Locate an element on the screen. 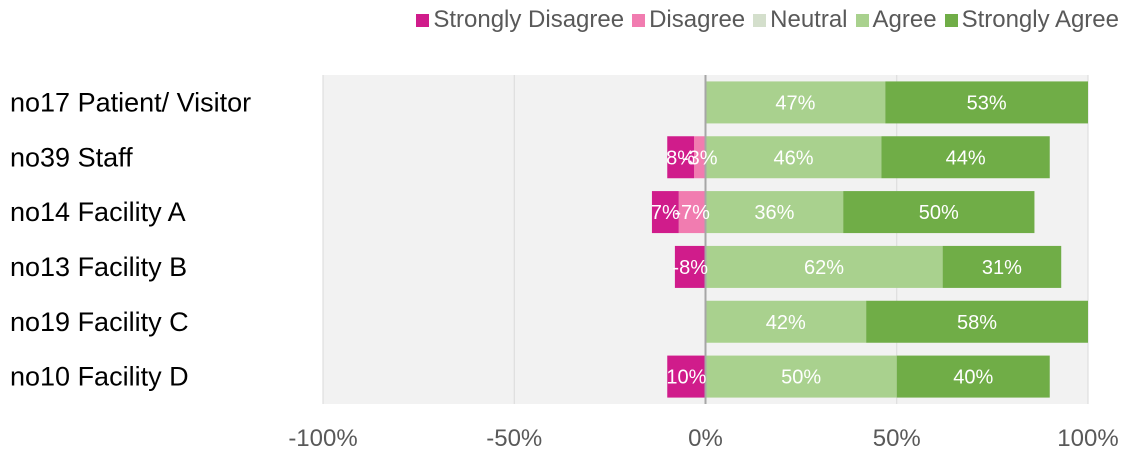  x-tick-label: 50% is located at coordinates (897, 437).